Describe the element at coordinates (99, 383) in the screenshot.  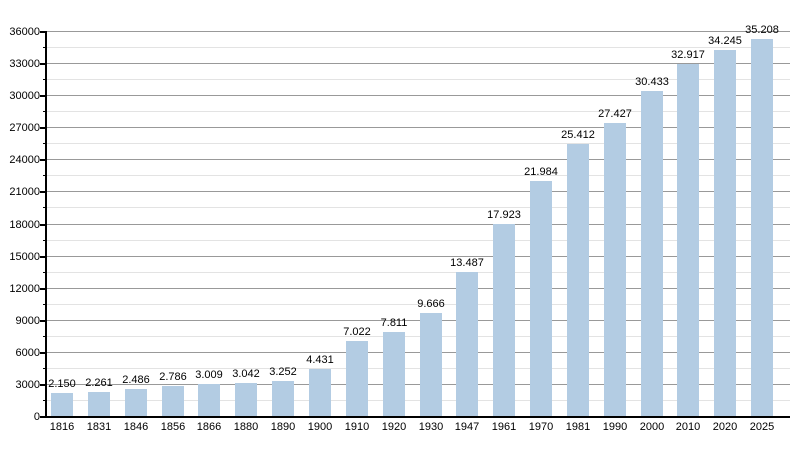
I see `bar-value-label: 2.261` at that location.